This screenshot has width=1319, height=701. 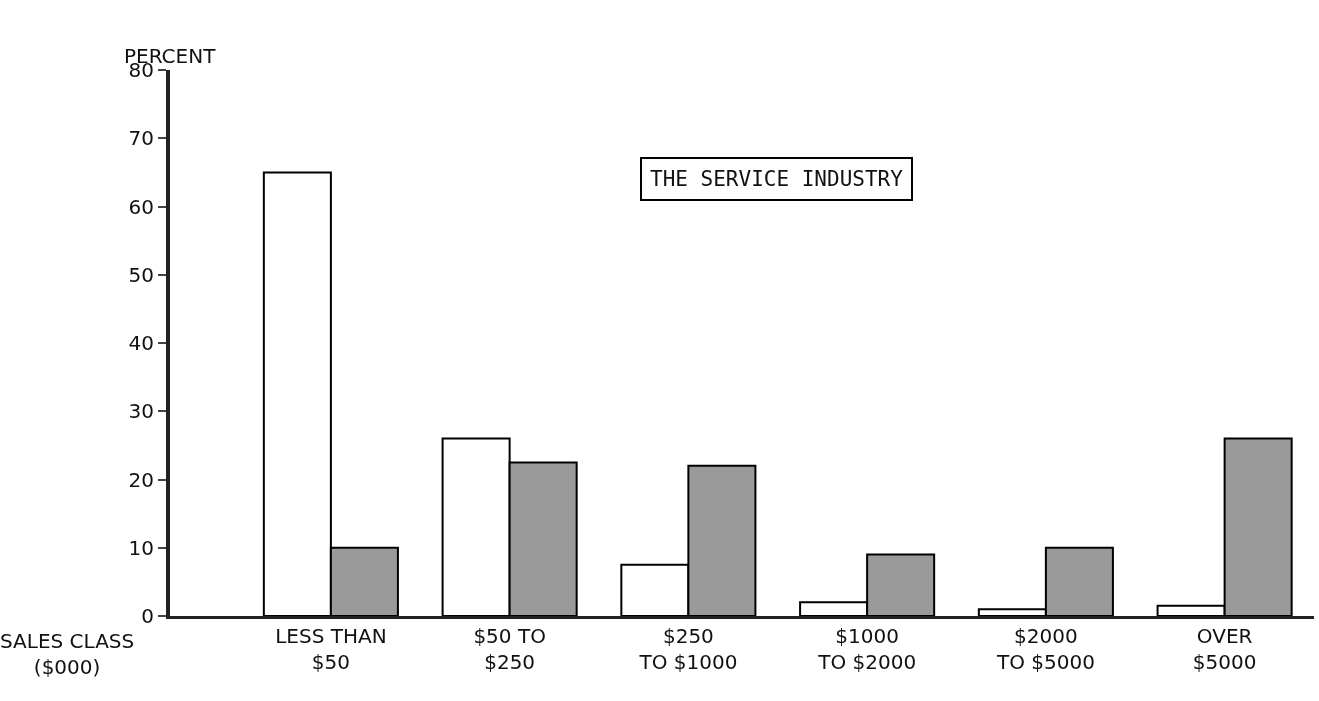 What do you see at coordinates (777, 179) in the screenshot?
I see `text: THE SERVICE INDUSTRY` at bounding box center [777, 179].